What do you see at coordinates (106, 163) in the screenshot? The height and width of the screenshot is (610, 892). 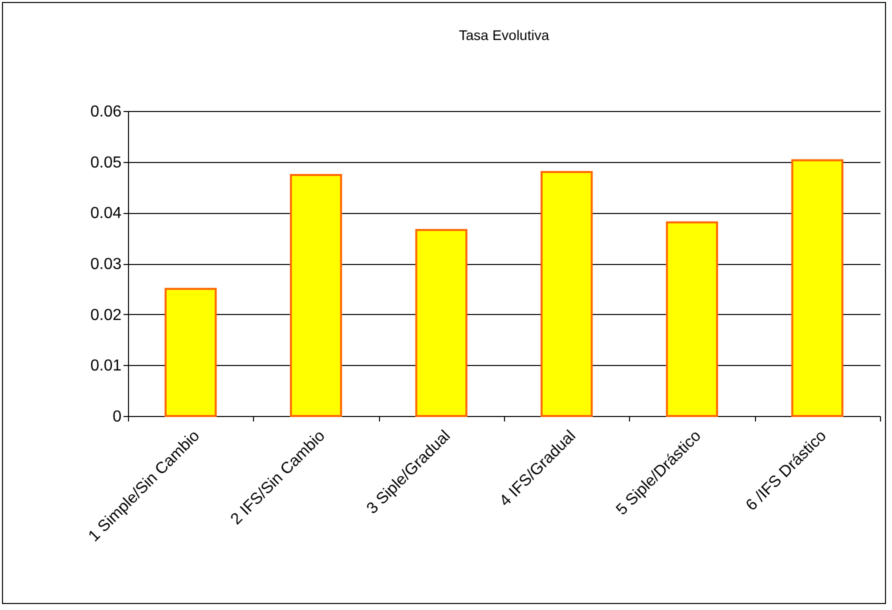 I see `y-tick-label: 0.05` at bounding box center [106, 163].